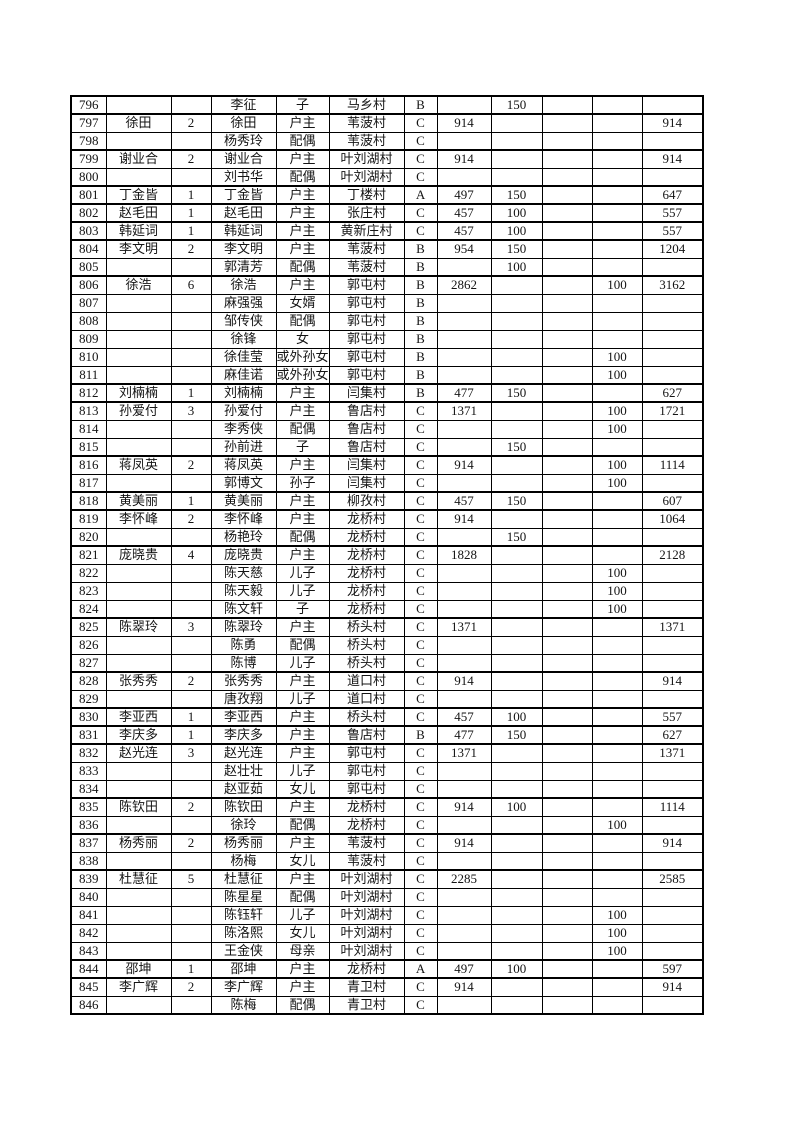  What do you see at coordinates (88, 987) in the screenshot?
I see `cell-row-no: 845` at bounding box center [88, 987].